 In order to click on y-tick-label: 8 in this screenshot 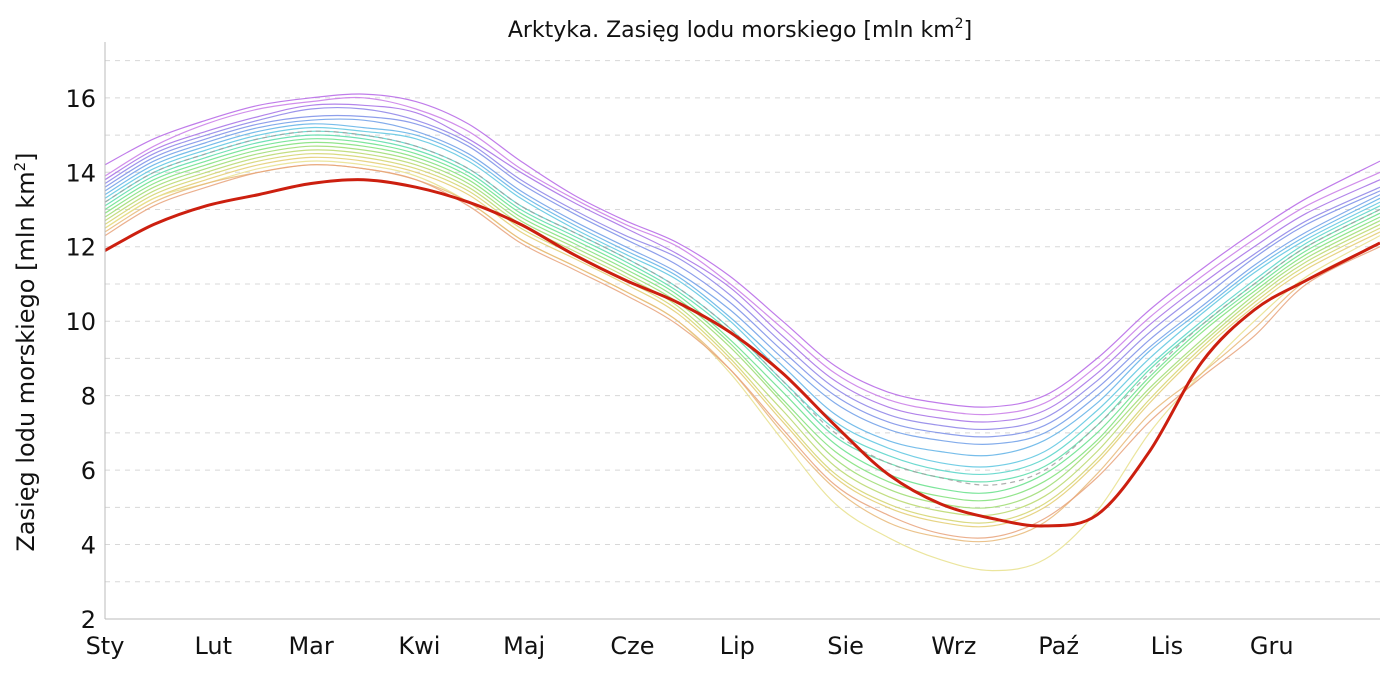, I will do `click(88, 397)`.